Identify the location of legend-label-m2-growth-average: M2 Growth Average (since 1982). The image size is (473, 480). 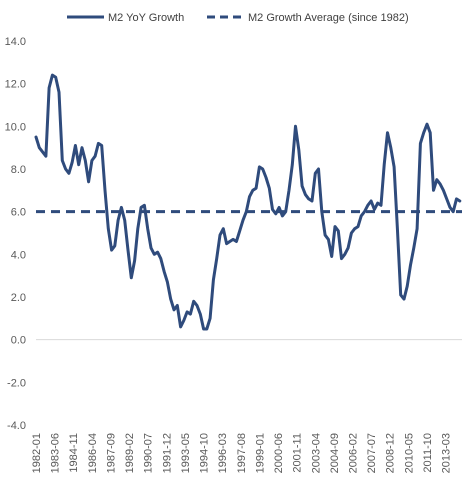
(328, 18).